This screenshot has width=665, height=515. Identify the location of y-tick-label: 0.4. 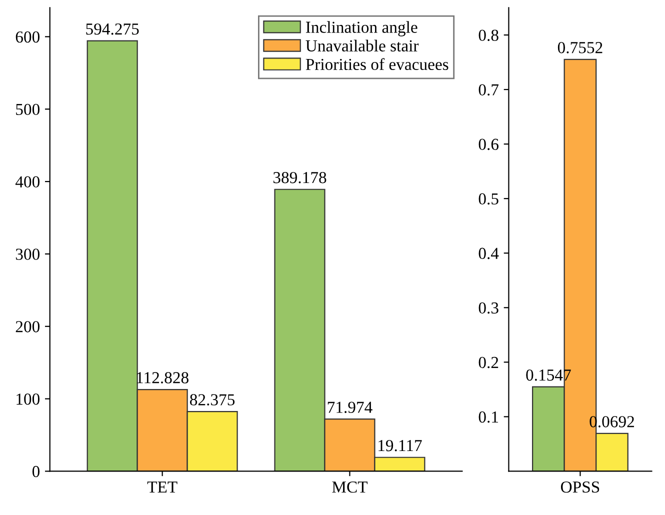
(488, 254).